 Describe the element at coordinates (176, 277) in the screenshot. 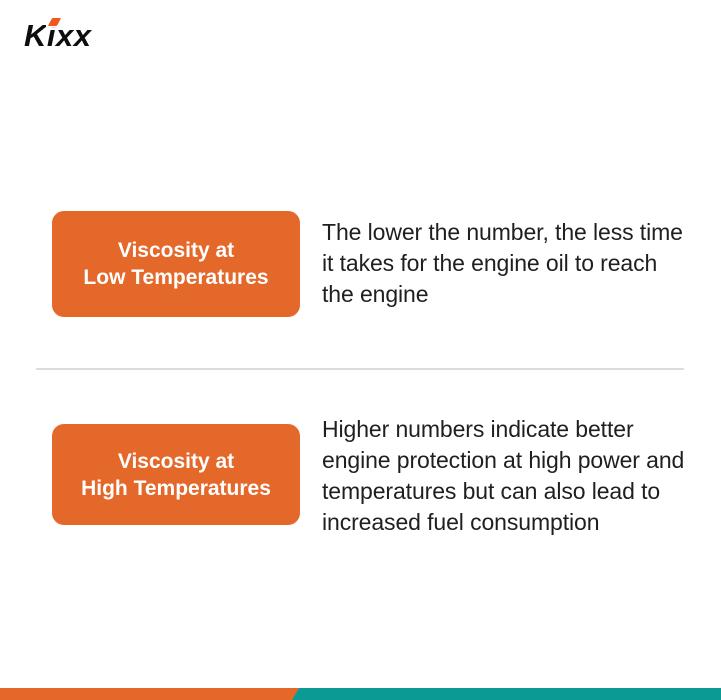

I see `label-low-line2: Low Temperatures` at that location.